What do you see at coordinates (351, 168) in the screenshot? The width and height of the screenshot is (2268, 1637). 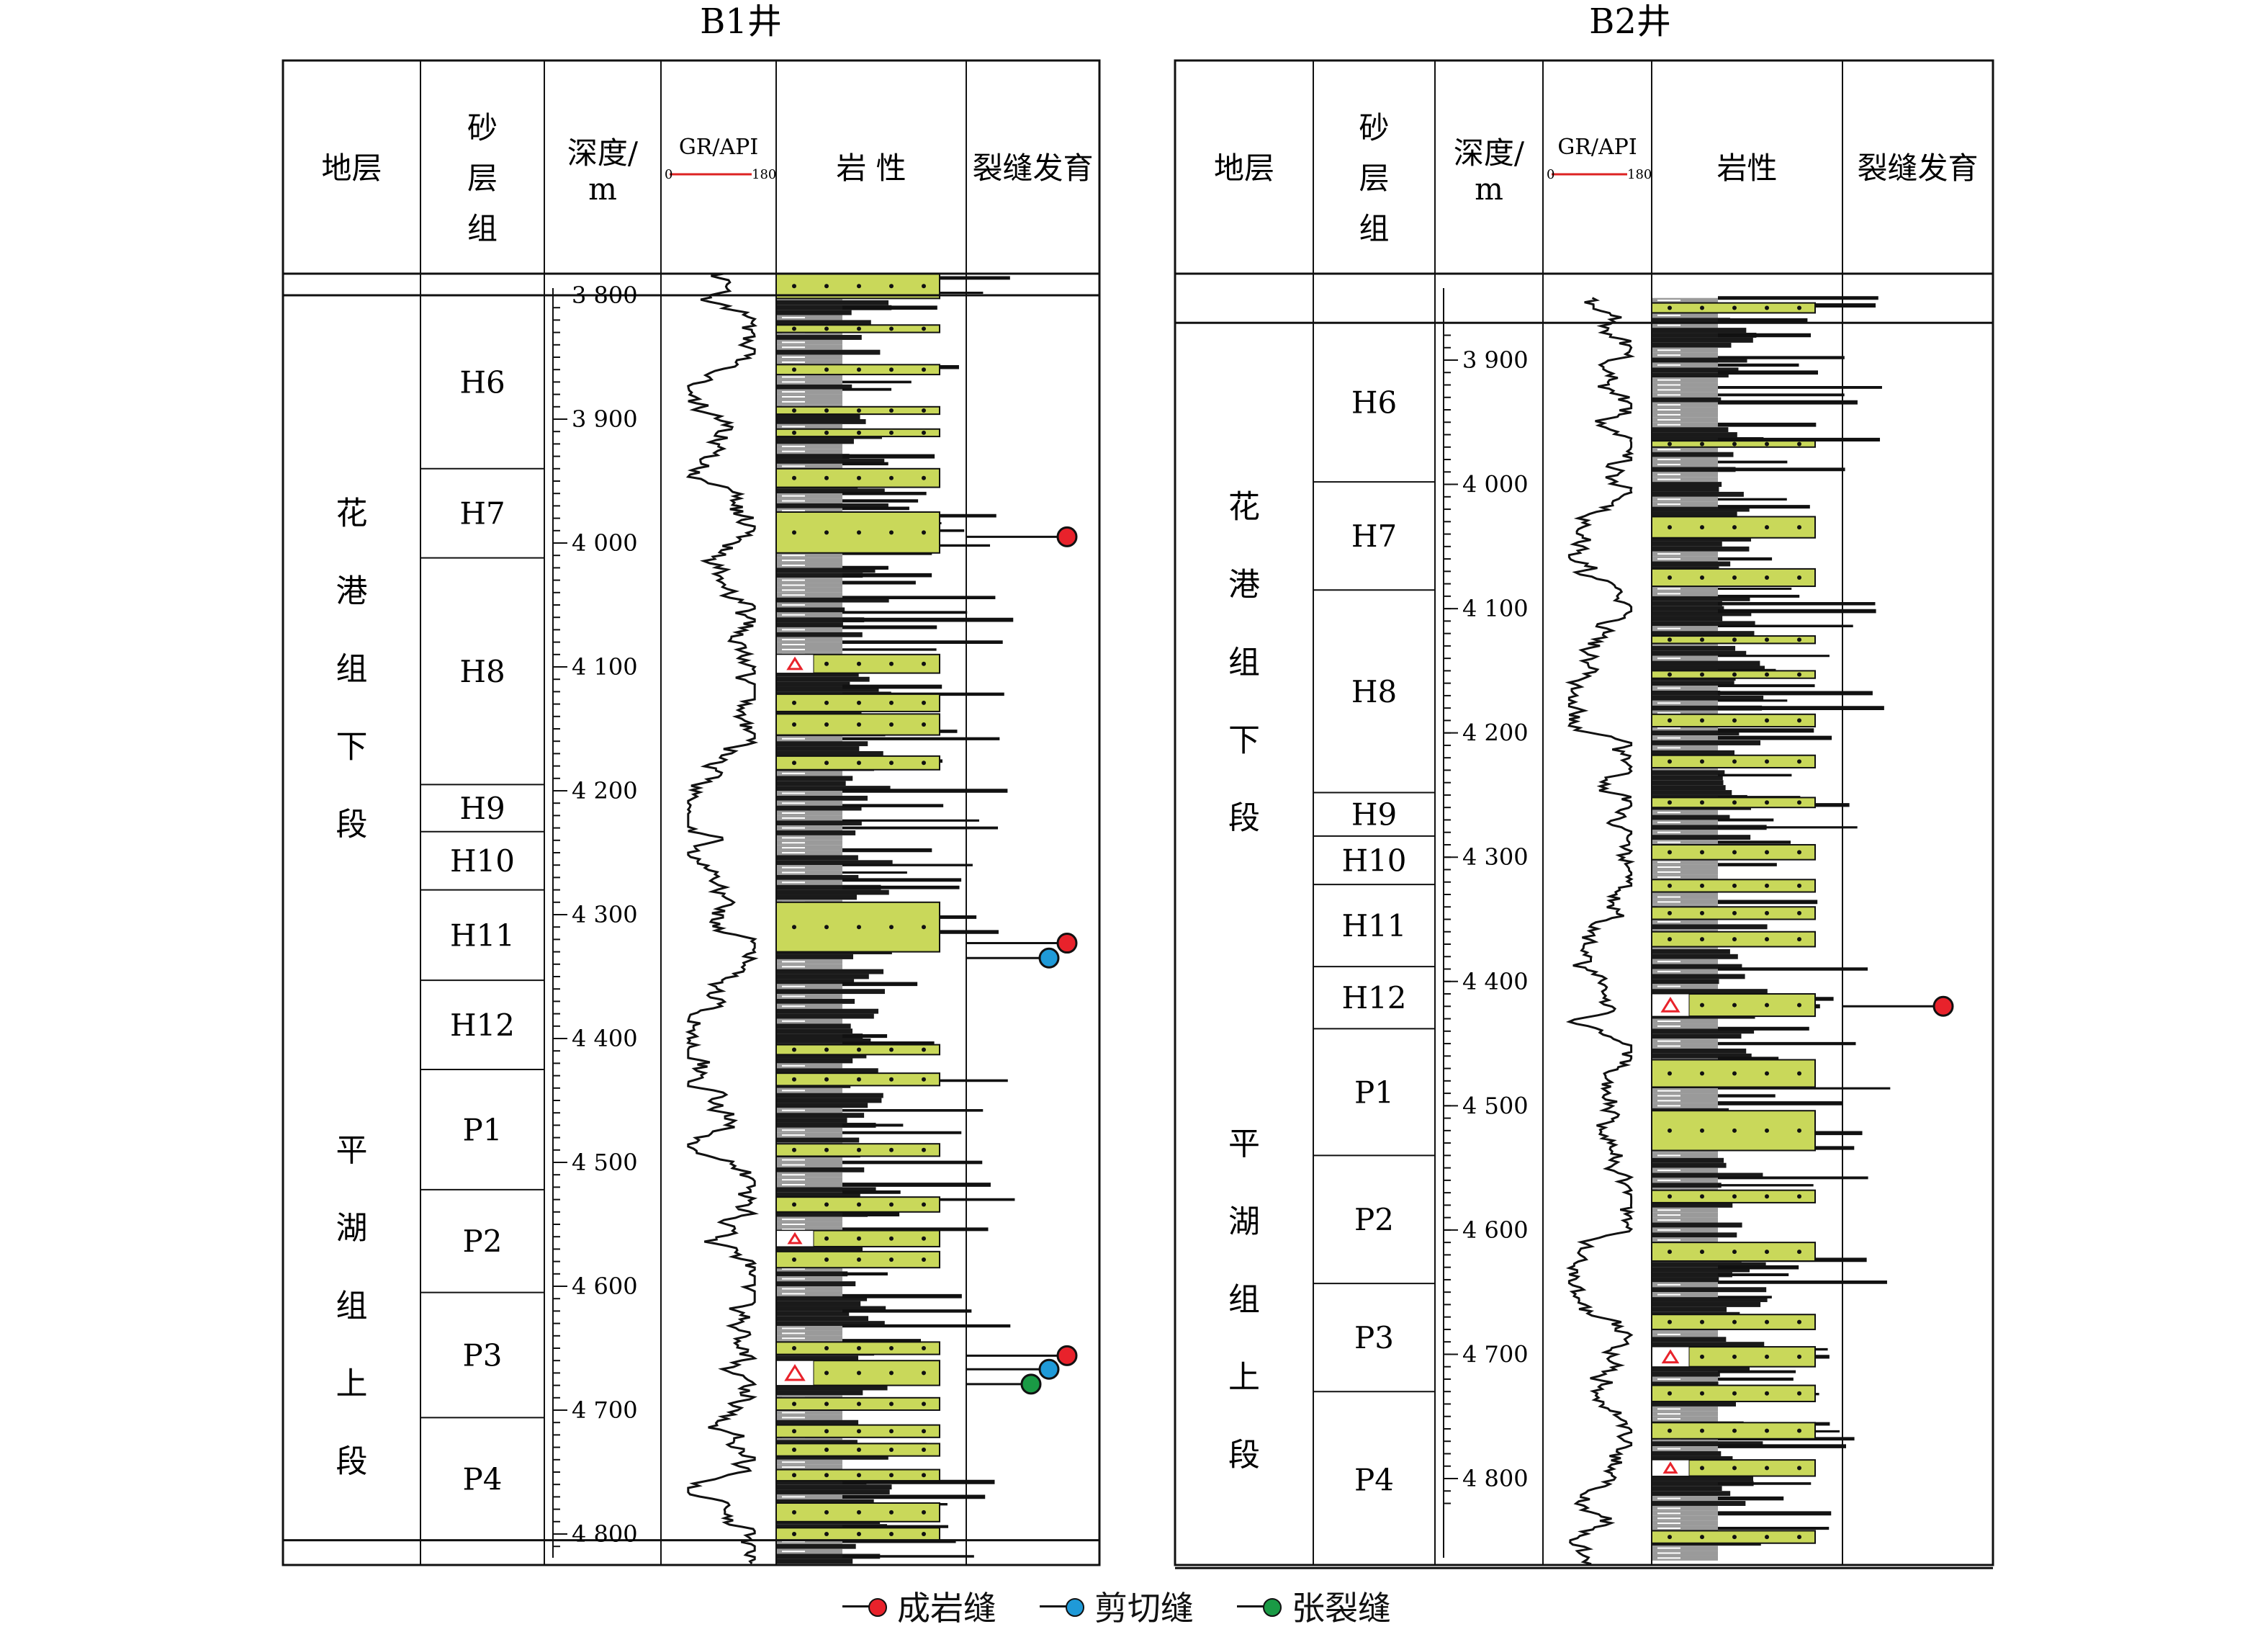 I see `header-formation: 地层` at bounding box center [351, 168].